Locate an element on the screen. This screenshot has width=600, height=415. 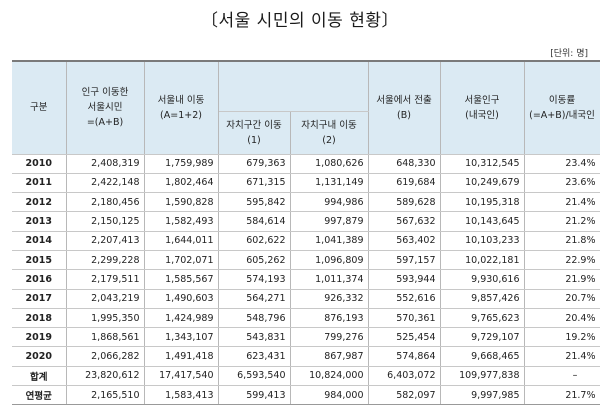
cell-rate: 21.2% is located at coordinates (562, 221).